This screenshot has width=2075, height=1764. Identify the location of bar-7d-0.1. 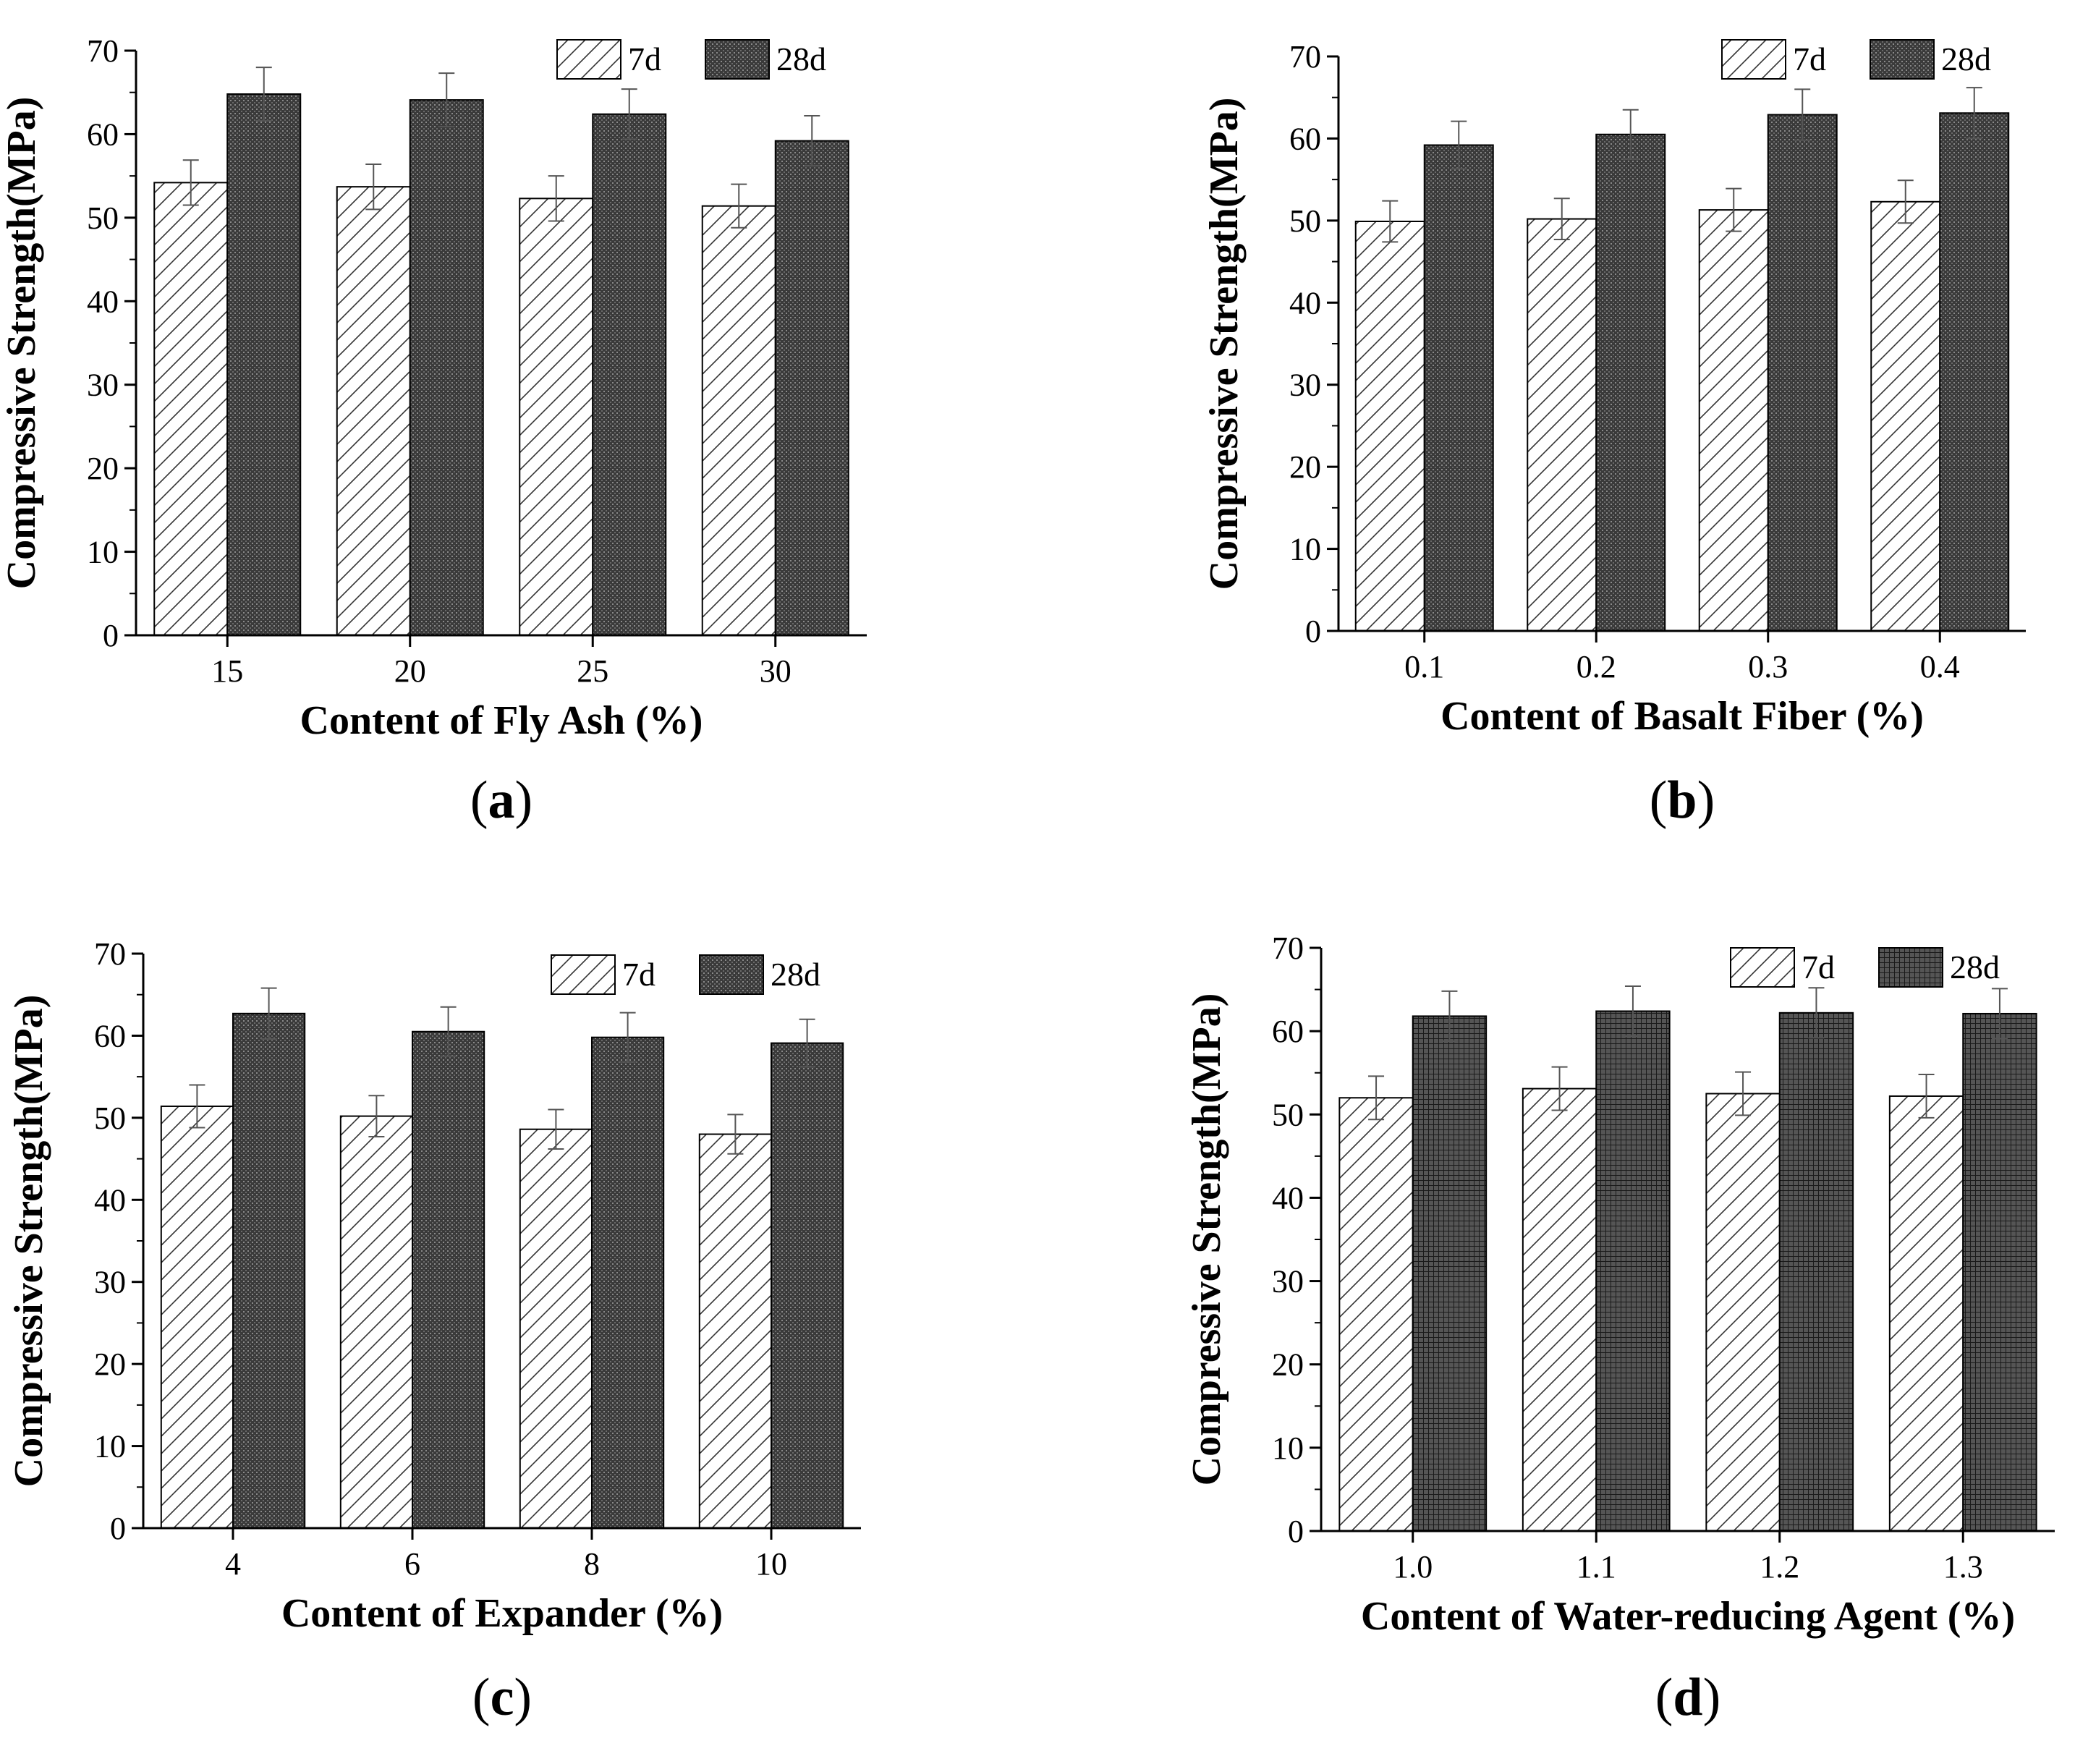
(1389, 426).